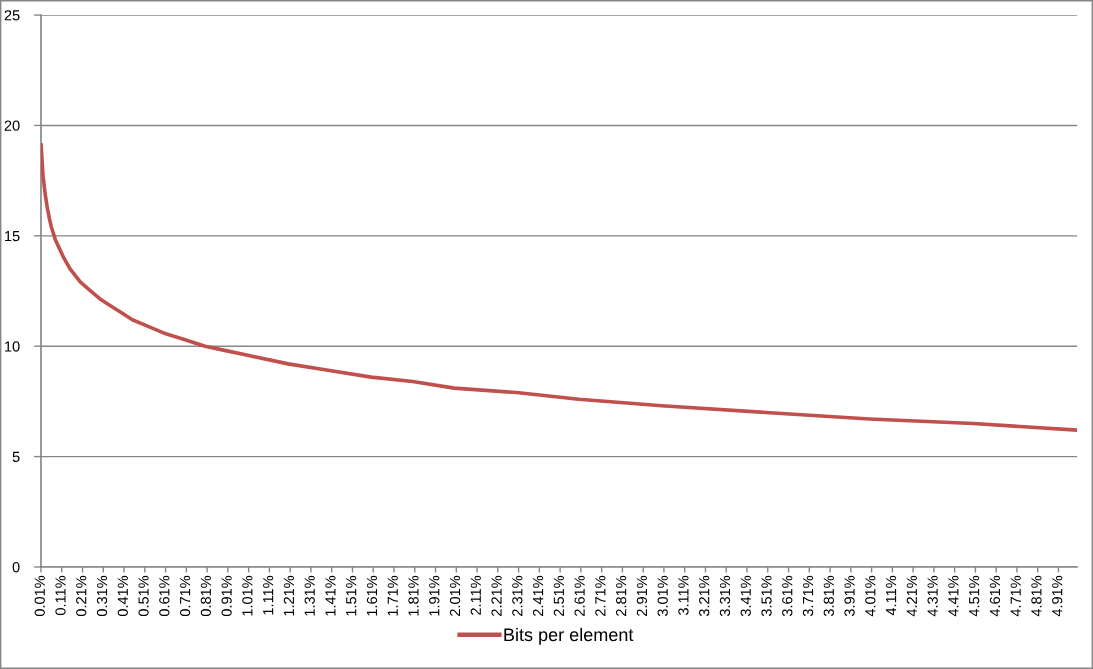 Image resolution: width=1093 pixels, height=669 pixels. What do you see at coordinates (808, 596) in the screenshot?
I see `x-tick-label: 3.71%` at bounding box center [808, 596].